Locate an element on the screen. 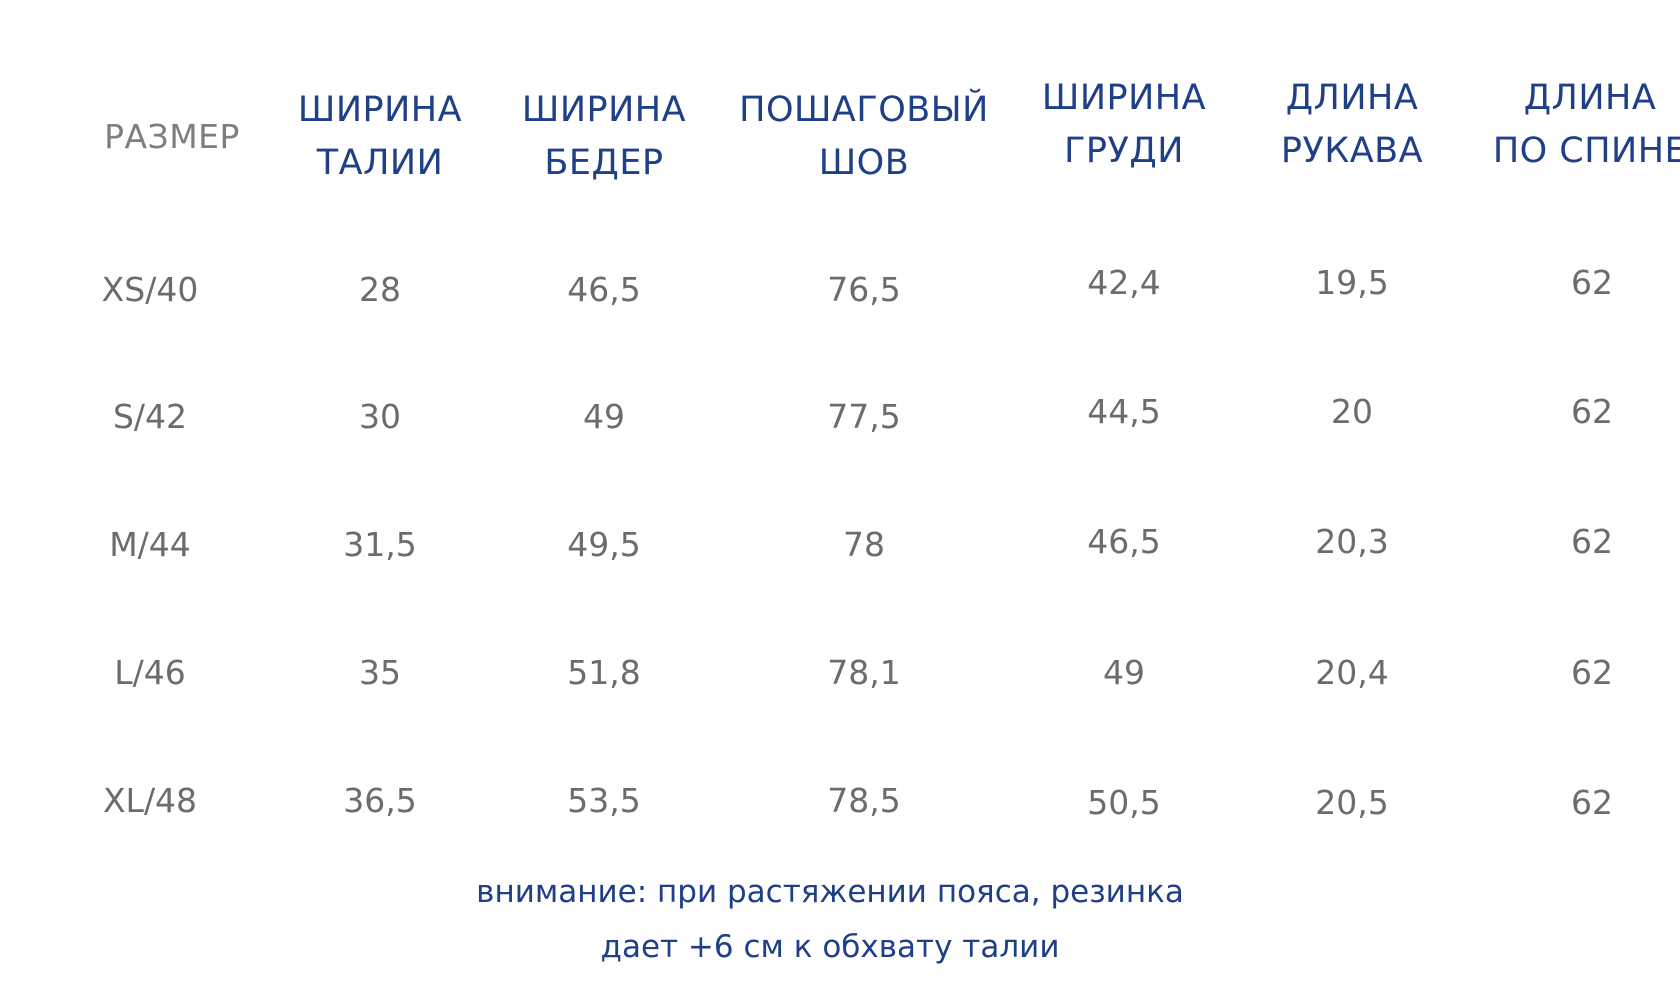 The width and height of the screenshot is (1680, 1000). table-cell-sleeve: 20 is located at coordinates (1352, 411).